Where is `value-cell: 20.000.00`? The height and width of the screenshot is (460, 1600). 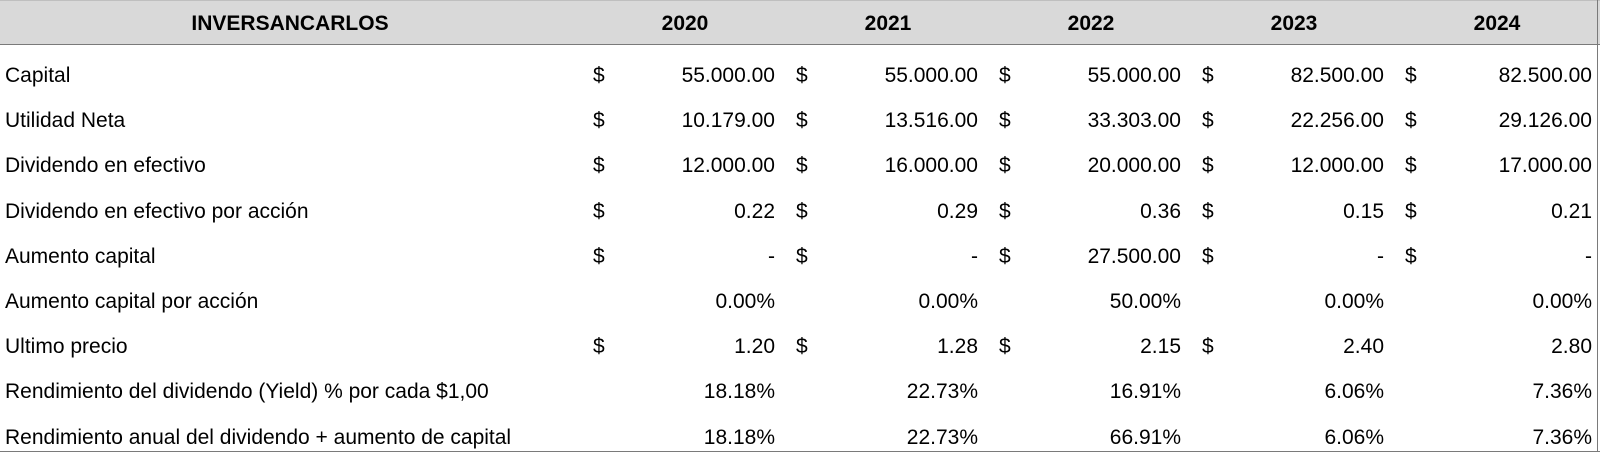
value-cell: 20.000.00 is located at coordinates (1134, 166).